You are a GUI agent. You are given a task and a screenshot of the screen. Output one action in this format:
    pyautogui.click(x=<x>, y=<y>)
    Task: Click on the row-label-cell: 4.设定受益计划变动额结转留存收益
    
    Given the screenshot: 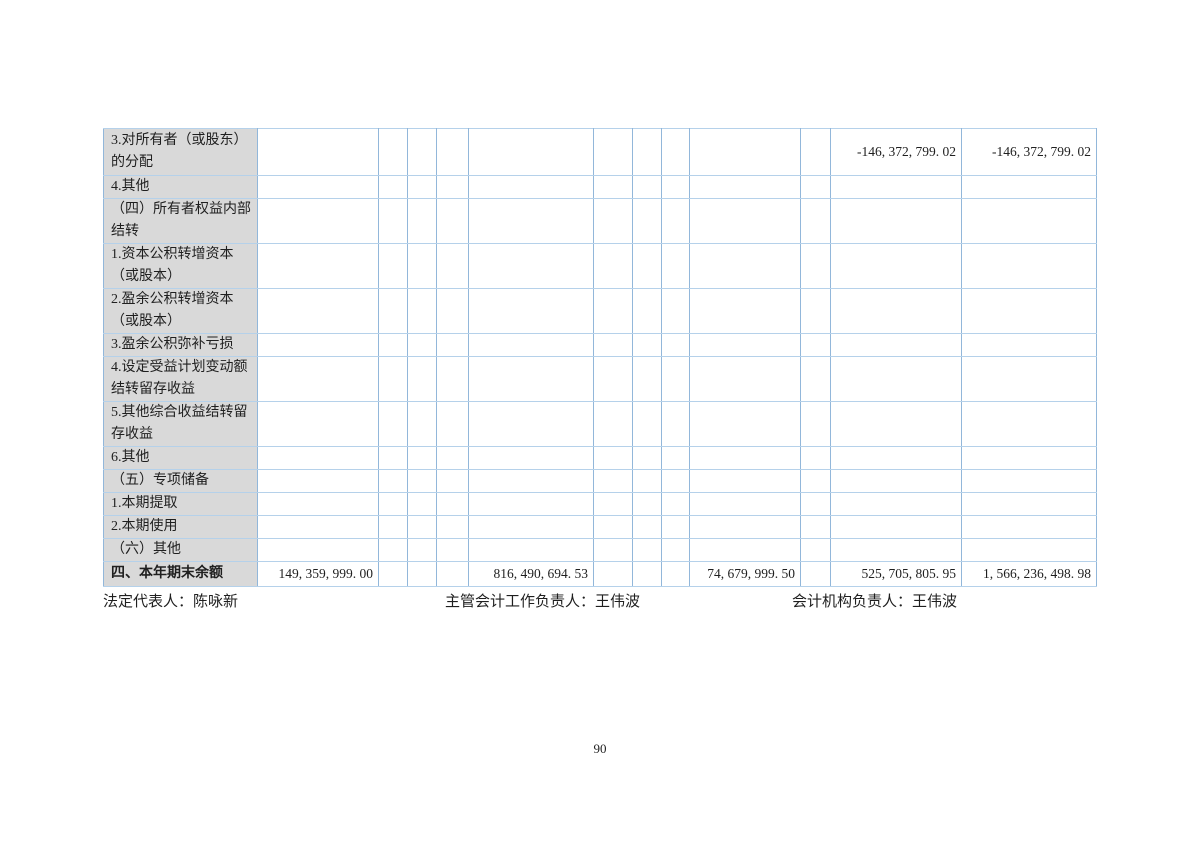 What is the action you would take?
    pyautogui.click(x=180, y=379)
    